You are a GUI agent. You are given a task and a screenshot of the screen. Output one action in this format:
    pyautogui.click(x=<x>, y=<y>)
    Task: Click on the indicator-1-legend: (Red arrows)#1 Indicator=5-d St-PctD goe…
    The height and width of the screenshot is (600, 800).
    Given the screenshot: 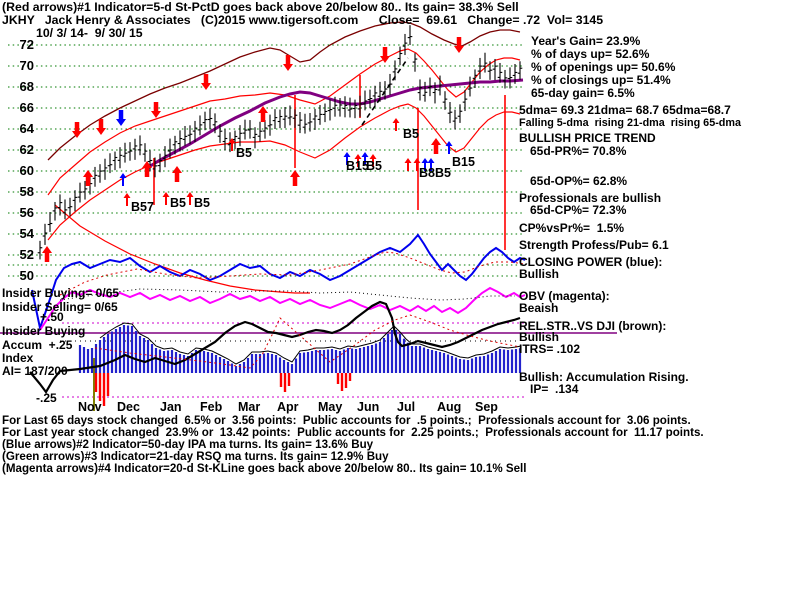 What is the action you would take?
    pyautogui.click(x=260, y=7)
    